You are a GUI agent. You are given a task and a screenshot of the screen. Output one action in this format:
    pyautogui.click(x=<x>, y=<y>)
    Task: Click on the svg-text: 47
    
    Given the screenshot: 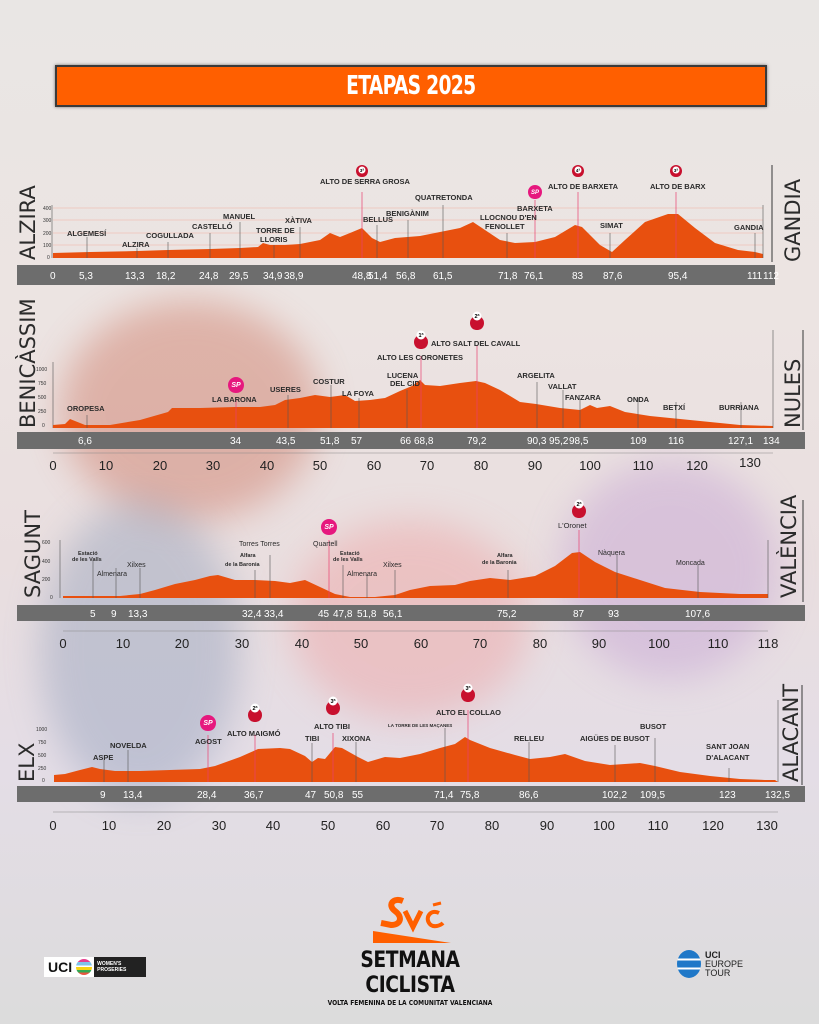 What is the action you would take?
    pyautogui.click(x=311, y=795)
    